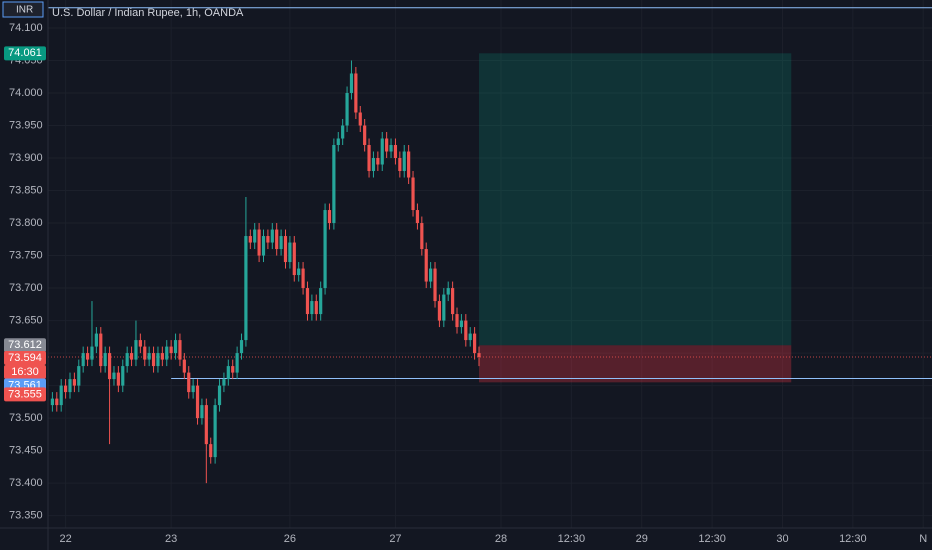 This screenshot has width=932, height=550. I want to click on y-tick-label: 73.950, so click(26, 125).